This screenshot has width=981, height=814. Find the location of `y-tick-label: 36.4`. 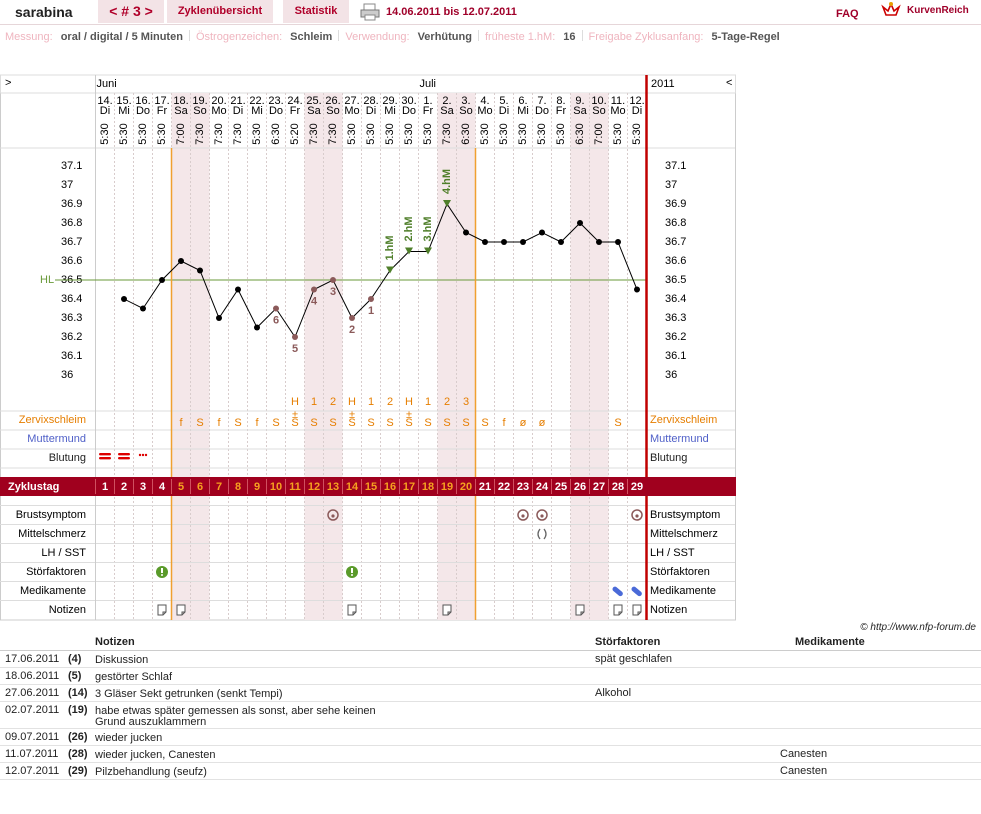

y-tick-label: 36.4 is located at coordinates (71, 299).